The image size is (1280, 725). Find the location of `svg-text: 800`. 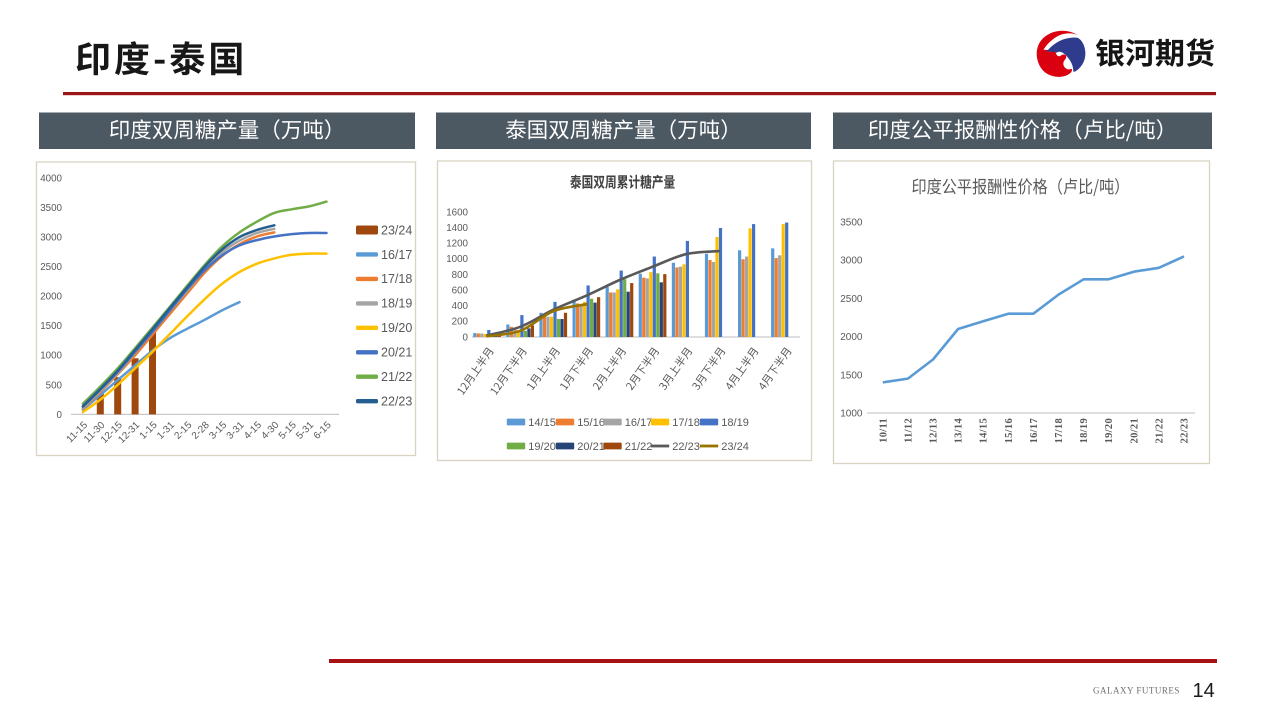

svg-text: 800 is located at coordinates (460, 275).